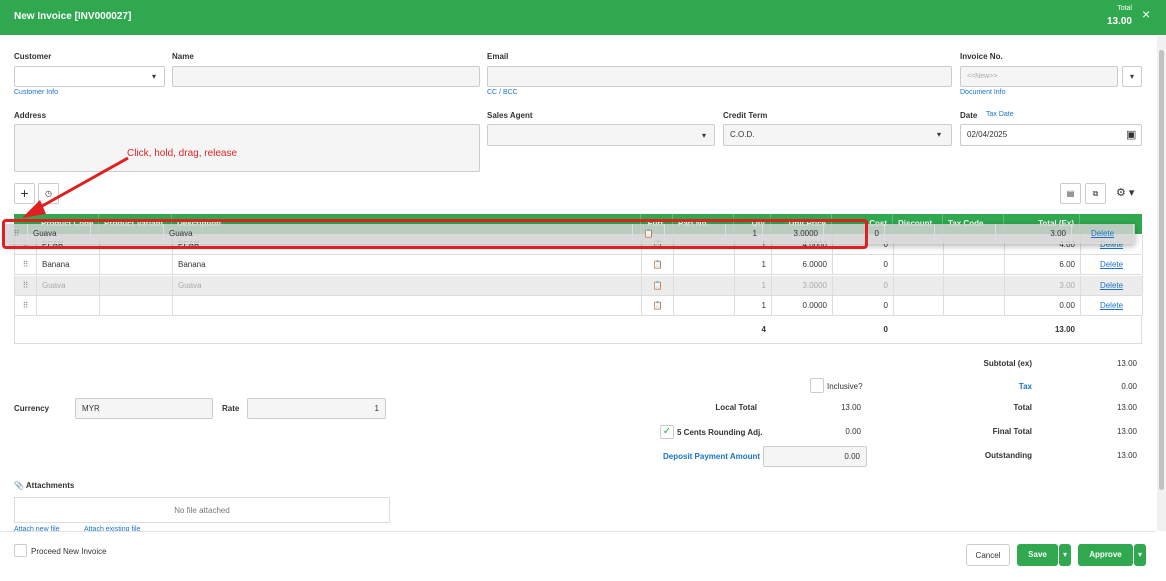 Image resolution: width=1166 pixels, height=581 pixels. What do you see at coordinates (885, 329) in the screenshot?
I see `total-cost: 0` at bounding box center [885, 329].